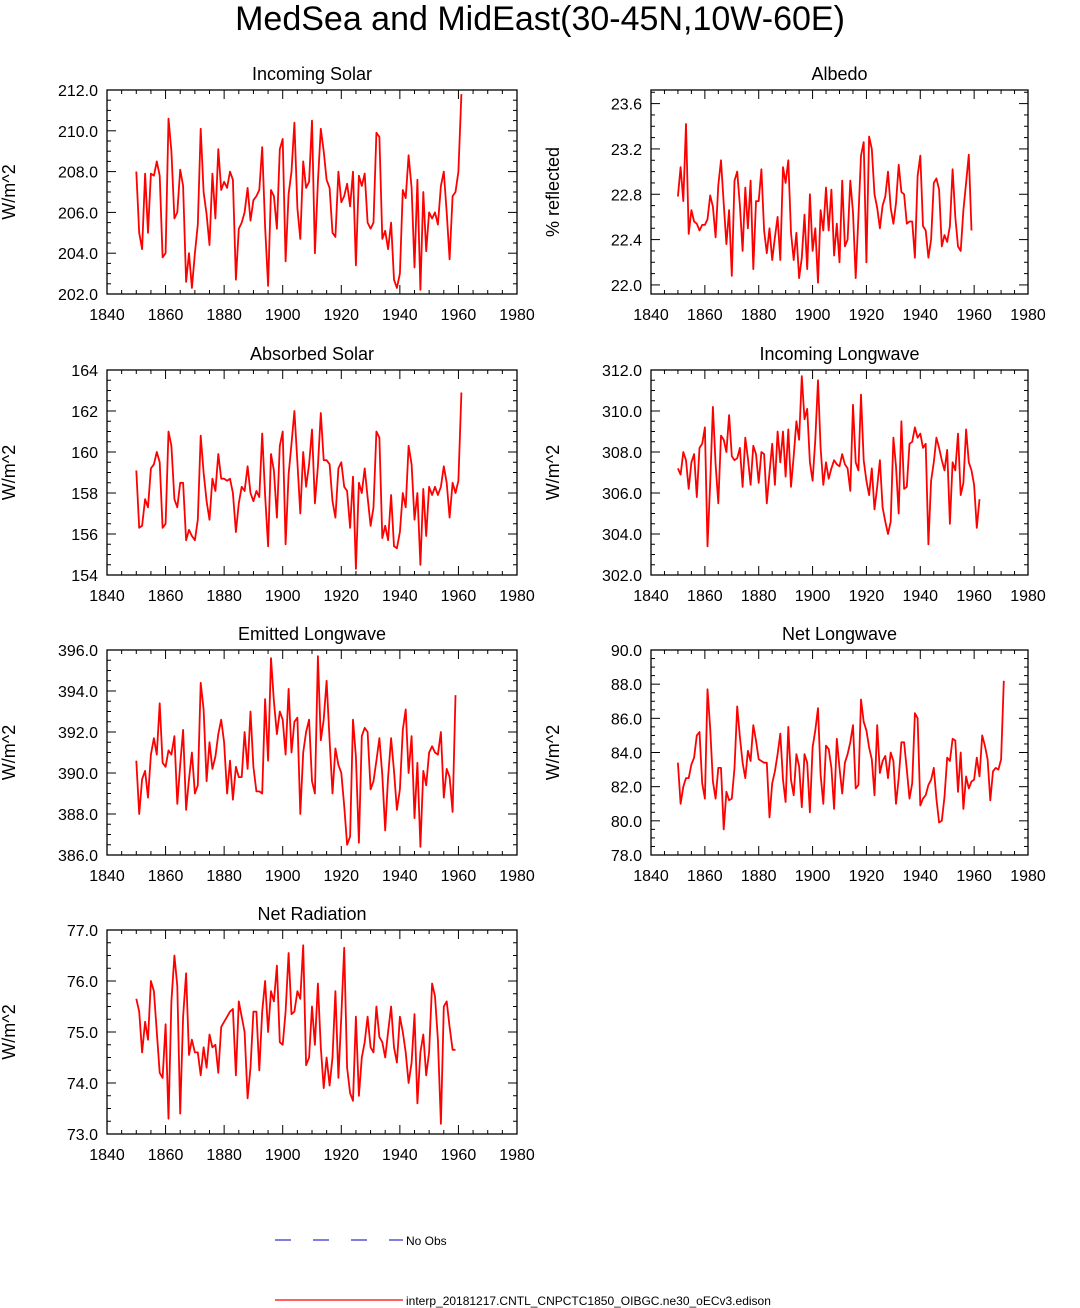 The image size is (1080, 1308). Describe the element at coordinates (841, 755) in the screenshot. I see `series-line-net-longwave` at that location.